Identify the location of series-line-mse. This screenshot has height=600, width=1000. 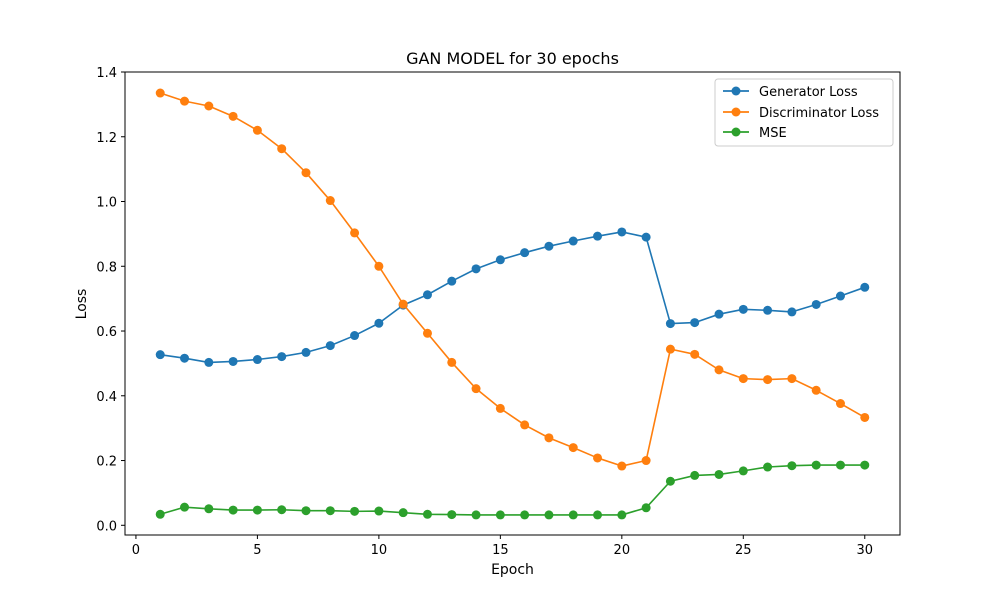
(512, 490).